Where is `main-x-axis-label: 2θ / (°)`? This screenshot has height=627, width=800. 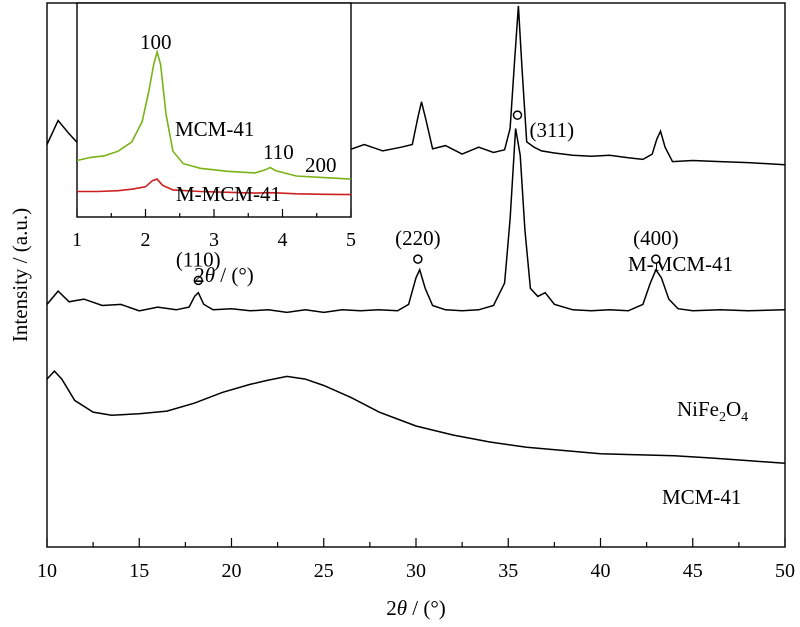
main-x-axis-label: 2θ / (°) is located at coordinates (416, 608).